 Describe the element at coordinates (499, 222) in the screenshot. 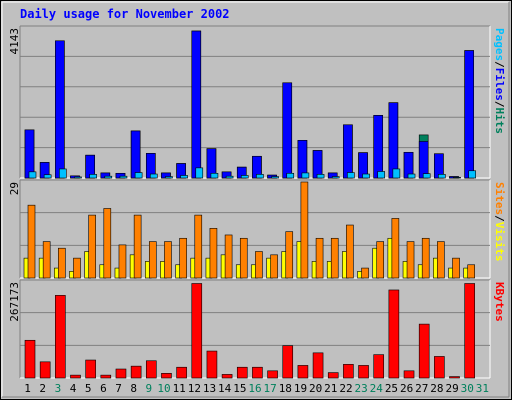

I see `legend-visits-sites: Sites/Visits` at that location.